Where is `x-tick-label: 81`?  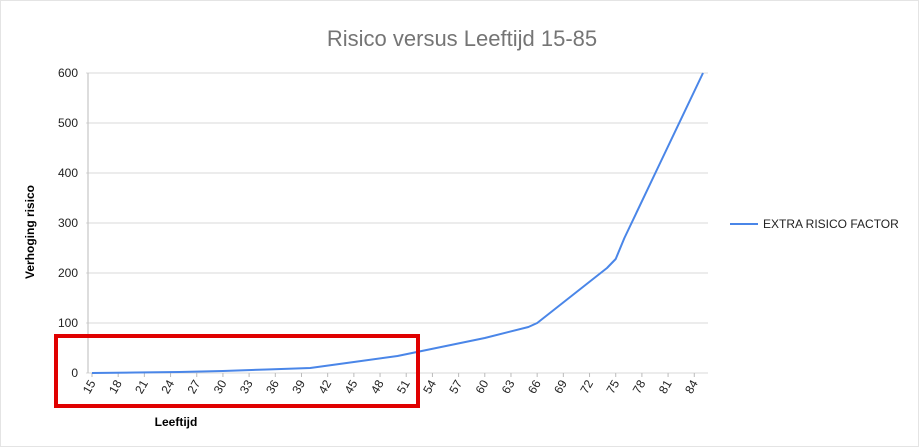 x-tick-label: 81 is located at coordinates (665, 386).